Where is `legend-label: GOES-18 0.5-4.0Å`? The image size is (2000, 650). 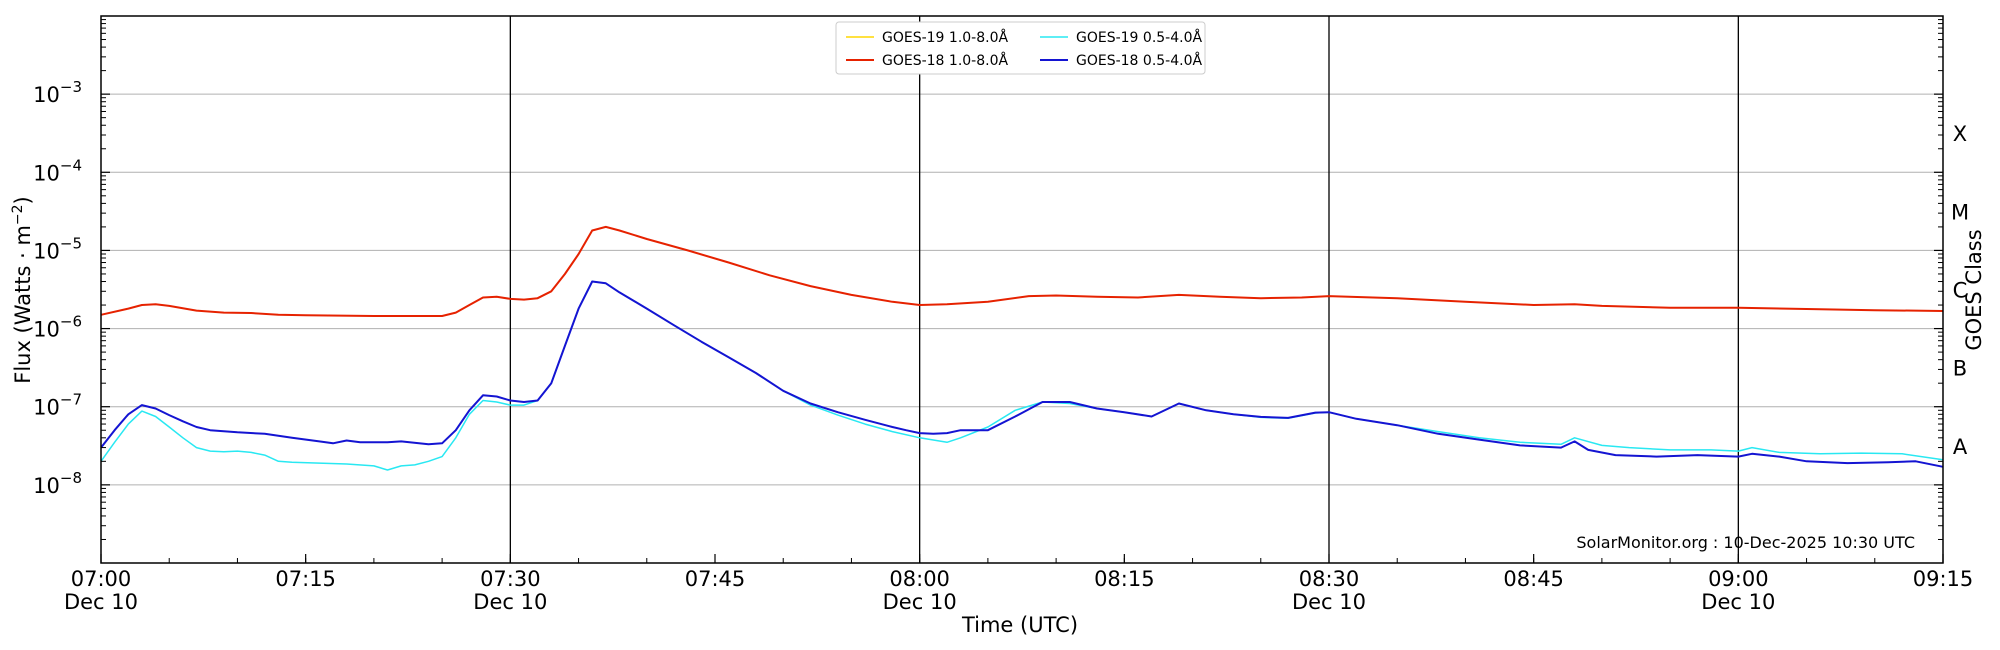 legend-label: GOES-18 0.5-4.0Å is located at coordinates (1139, 60).